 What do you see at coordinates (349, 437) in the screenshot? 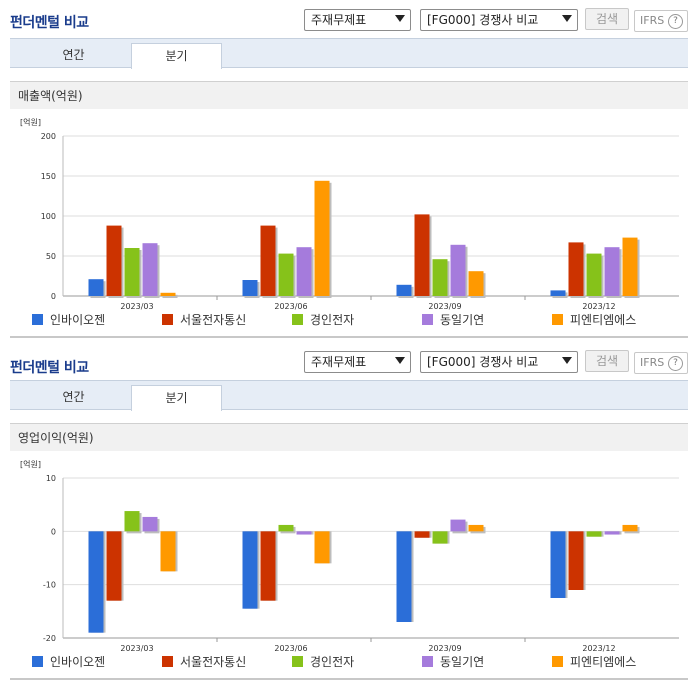
I see `section-header: 영업이익(억원)` at bounding box center [349, 437].